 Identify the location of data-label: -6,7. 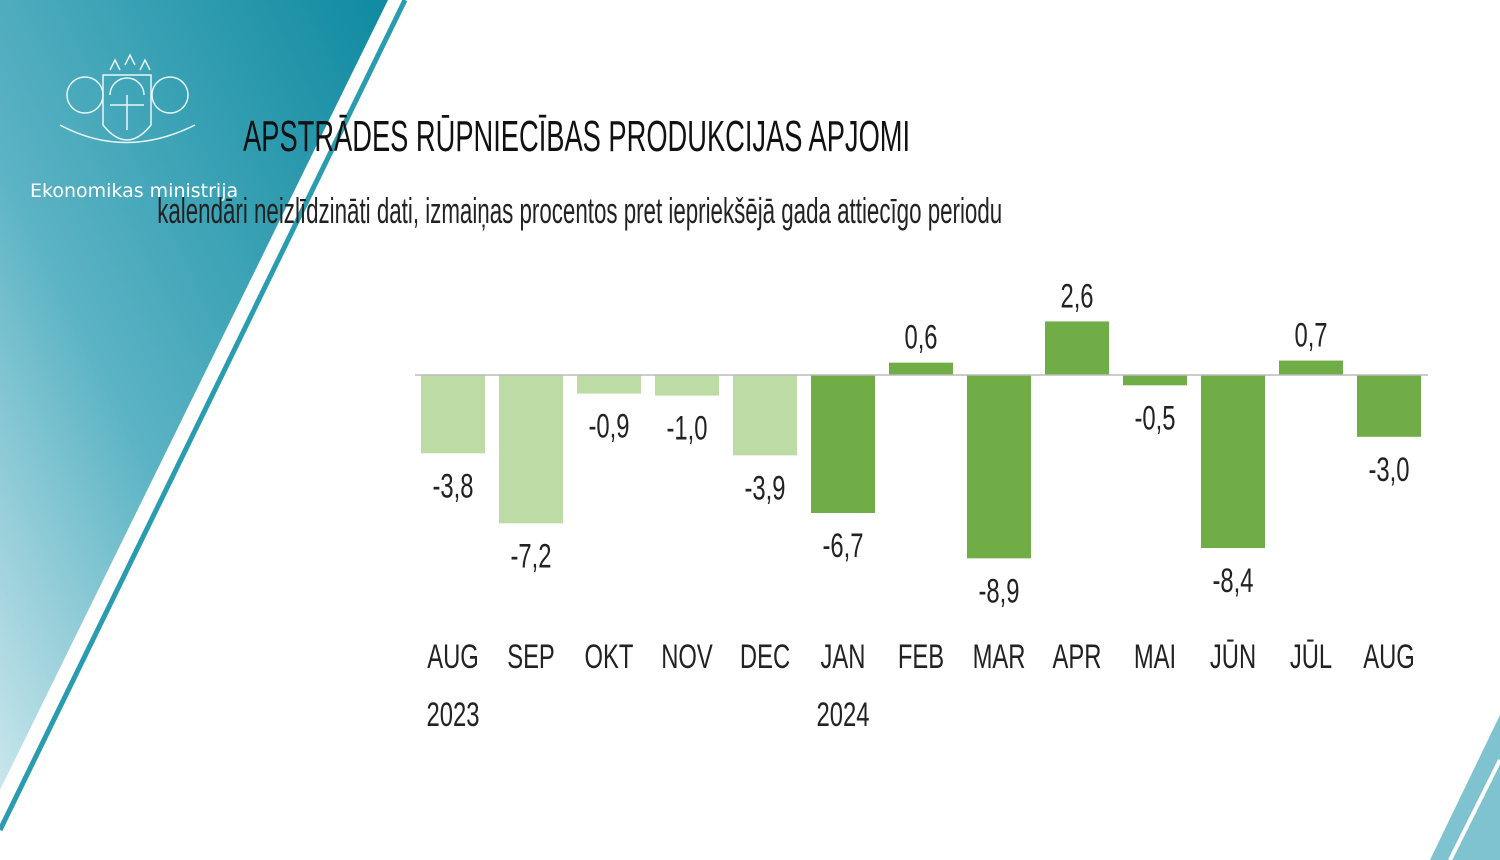
(843, 546).